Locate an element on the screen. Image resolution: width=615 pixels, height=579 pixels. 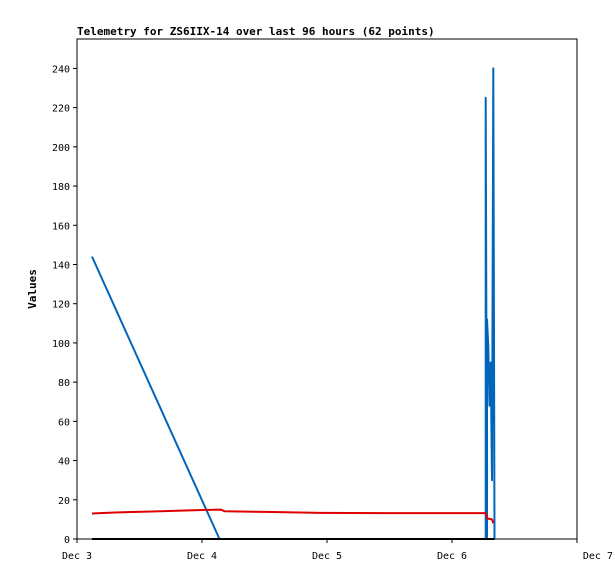
y-tick-label: 180 is located at coordinates (61, 187).